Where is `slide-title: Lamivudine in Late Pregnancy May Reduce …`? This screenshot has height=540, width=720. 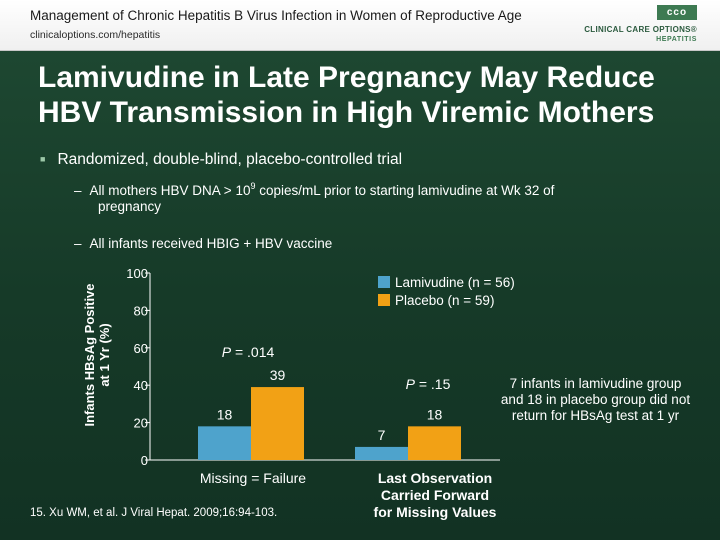
slide-title: Lamivudine in Late Pregnancy May Reduce … is located at coordinates (373, 95).